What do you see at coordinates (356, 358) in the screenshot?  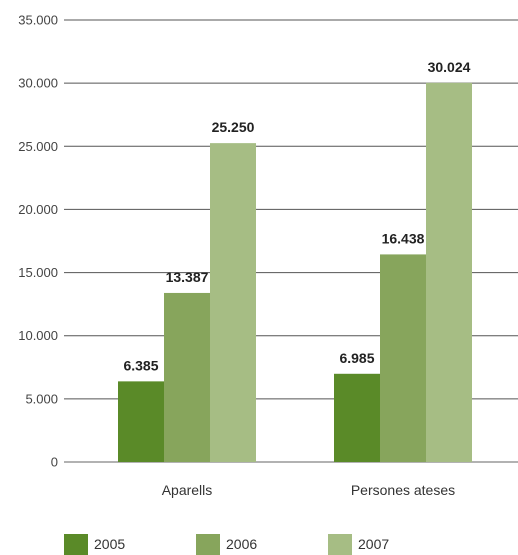 I see `data-label: 6.985` at bounding box center [356, 358].